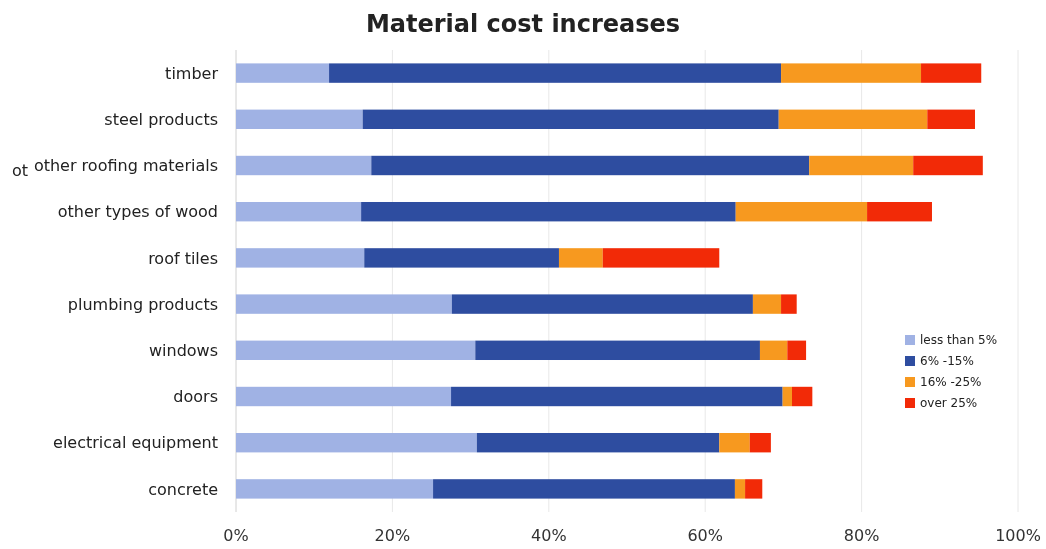  Describe the element at coordinates (236, 535) in the screenshot. I see `x-tick-label: 0%` at that location.